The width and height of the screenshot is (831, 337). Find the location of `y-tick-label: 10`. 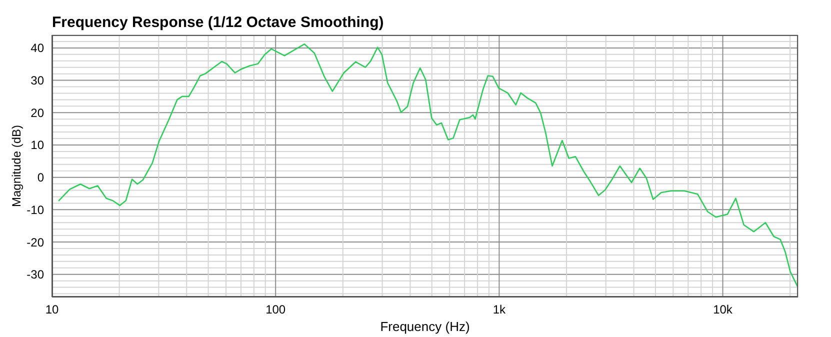

y-tick-label: 10 is located at coordinates (37, 145).